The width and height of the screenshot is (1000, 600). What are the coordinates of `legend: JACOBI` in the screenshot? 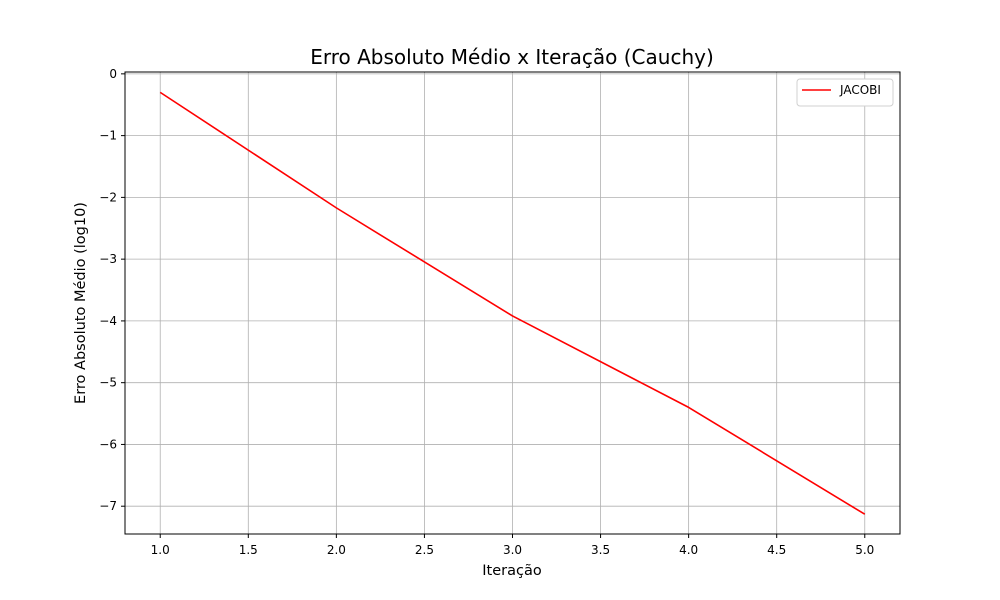 It's located at (845, 92).